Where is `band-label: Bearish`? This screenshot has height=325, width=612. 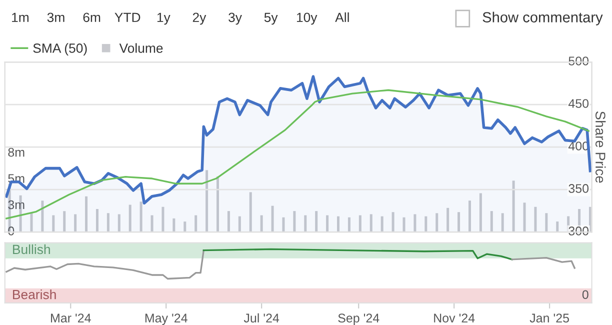 band-label: Bearish is located at coordinates (34, 295).